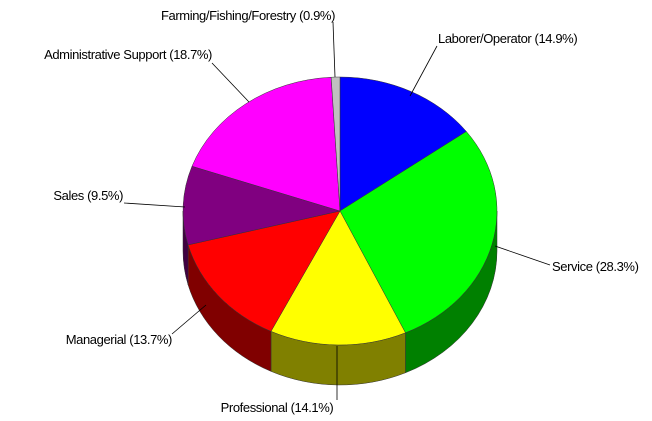 Image resolution: width=652 pixels, height=421 pixels. What do you see at coordinates (96, 339) in the screenshot?
I see `slice-label-name: Managerial` at bounding box center [96, 339].